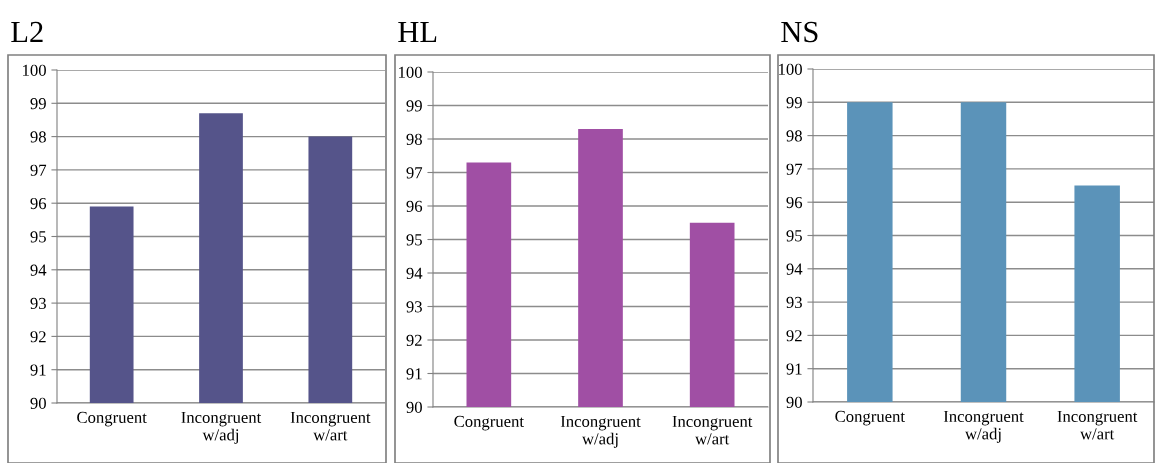 Image resolution: width=1156 pixels, height=463 pixels. Describe the element at coordinates (799, 32) in the screenshot. I see `chart-title: NS` at that location.